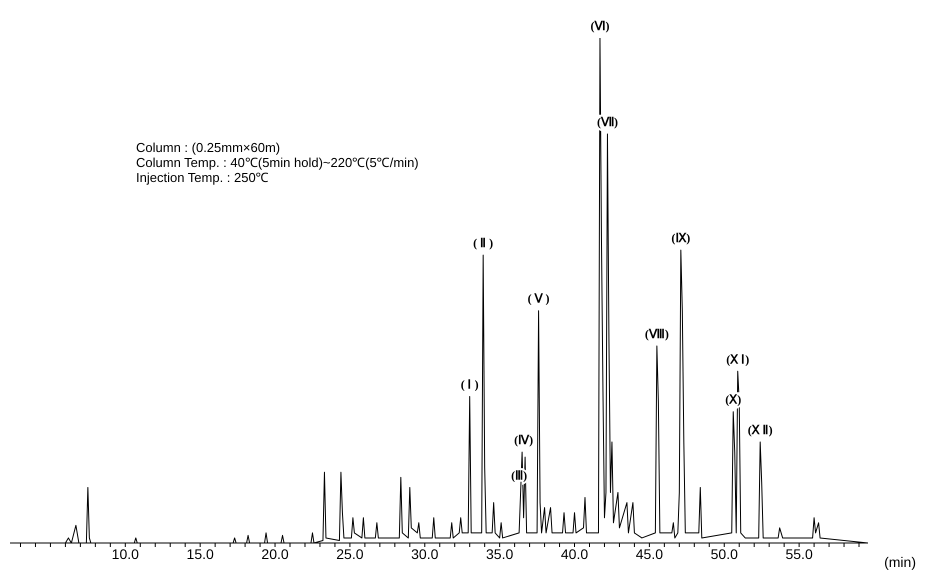 Image resolution: width=926 pixels, height=577 pixels. I want to click on x-tick-label: 20.0, so click(275, 554).